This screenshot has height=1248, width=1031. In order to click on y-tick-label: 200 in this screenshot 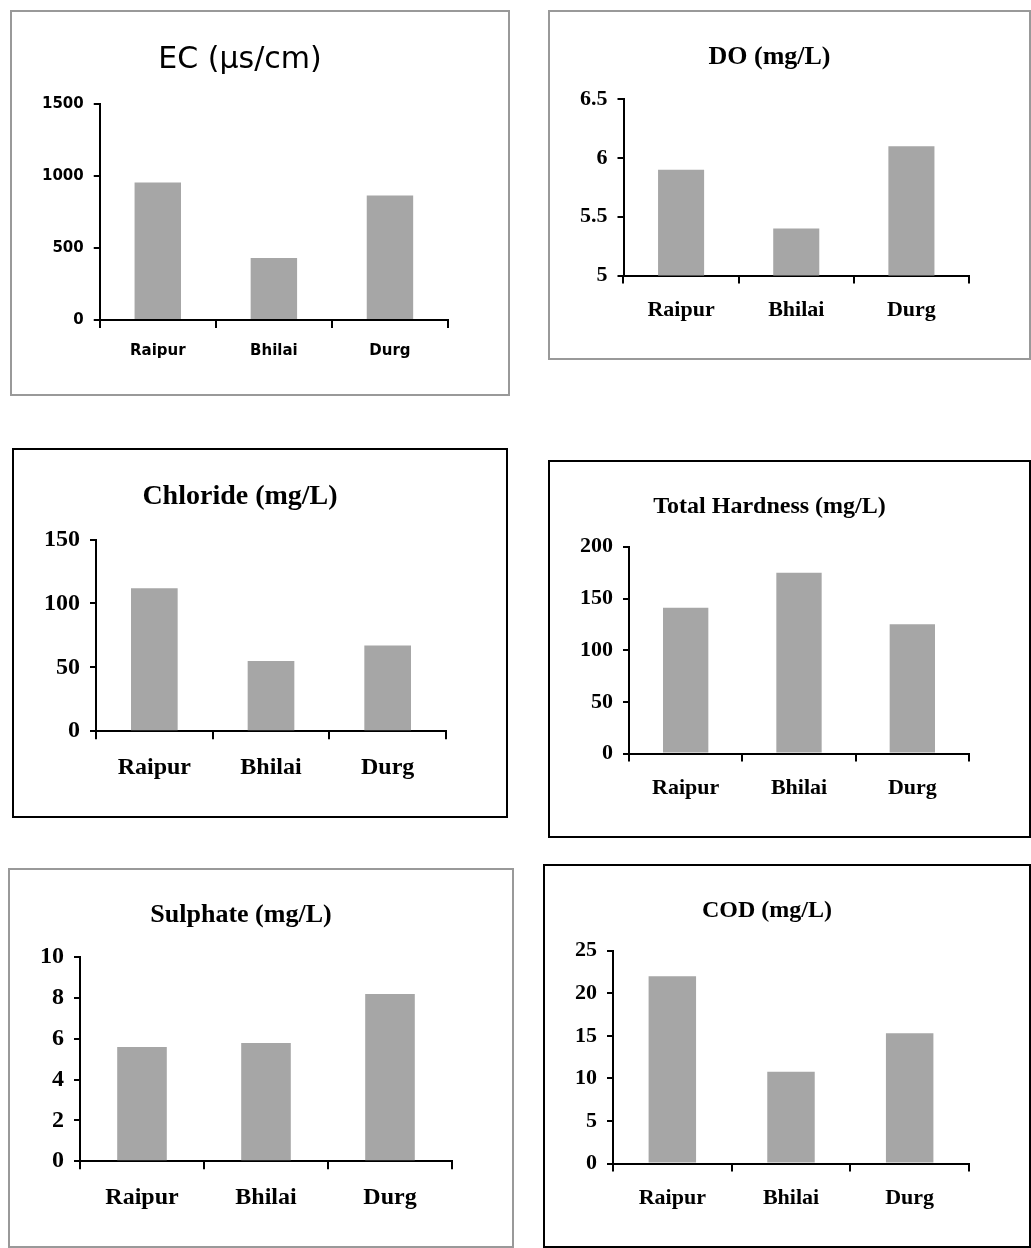, I will do `click(596, 545)`.